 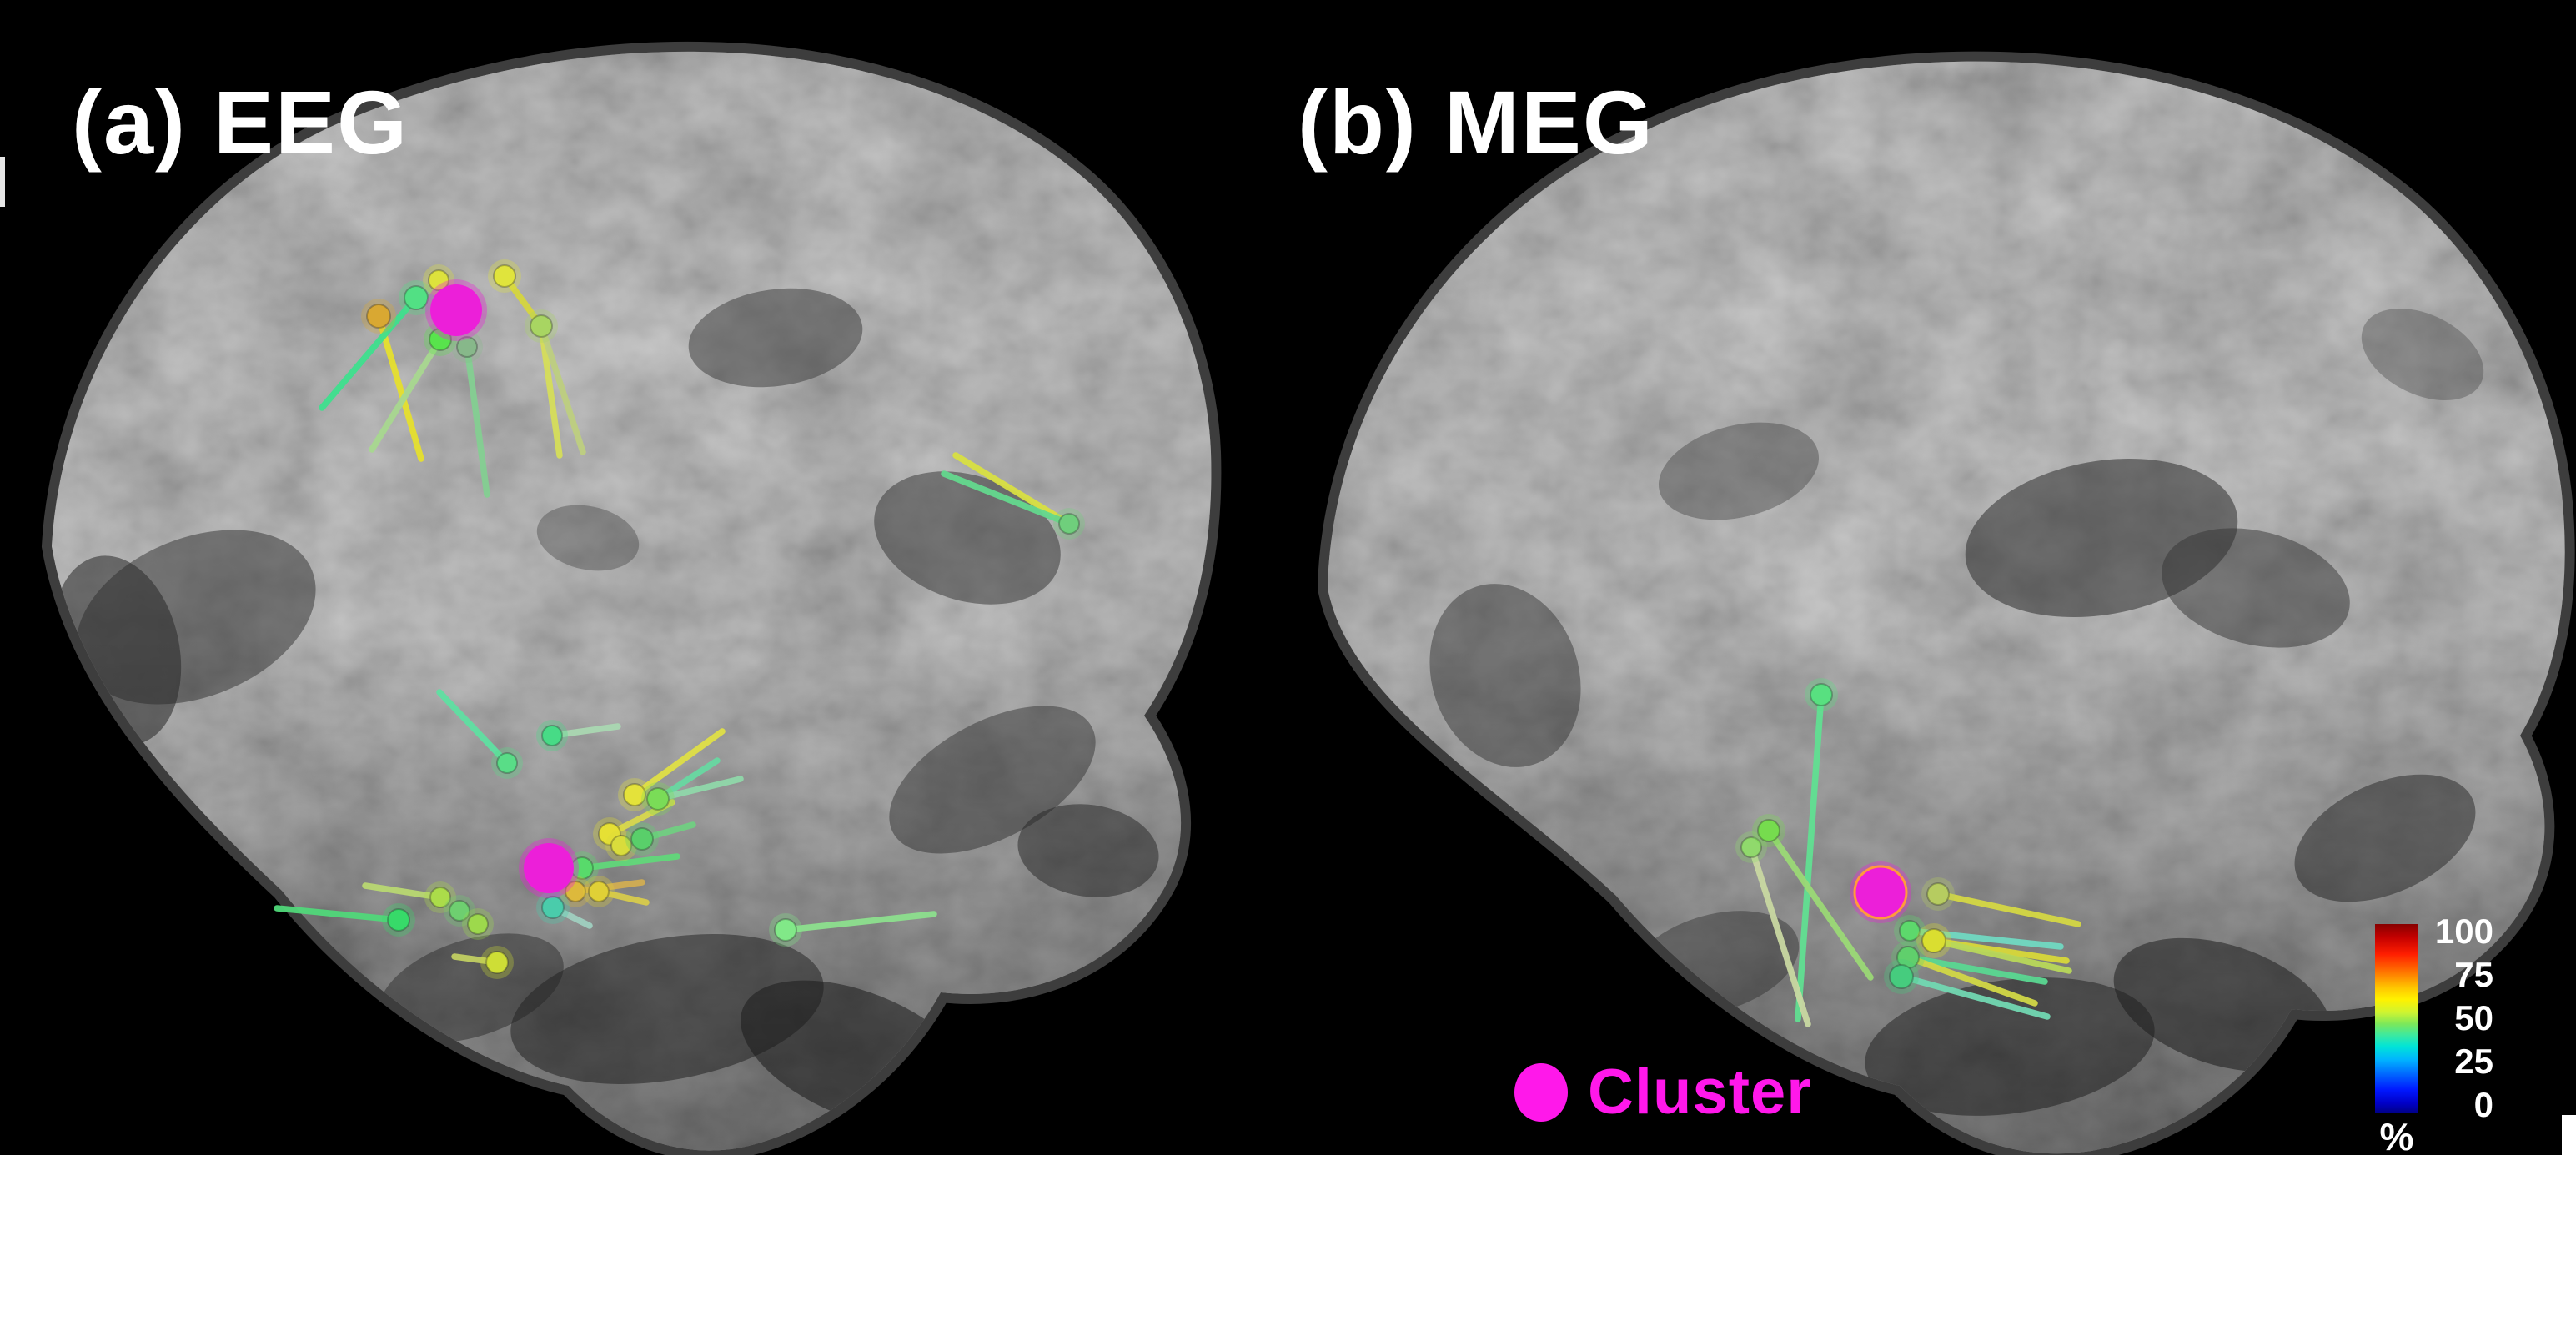 What do you see at coordinates (1476, 122) in the screenshot?
I see `panel-label-meg: (b) MEG` at bounding box center [1476, 122].